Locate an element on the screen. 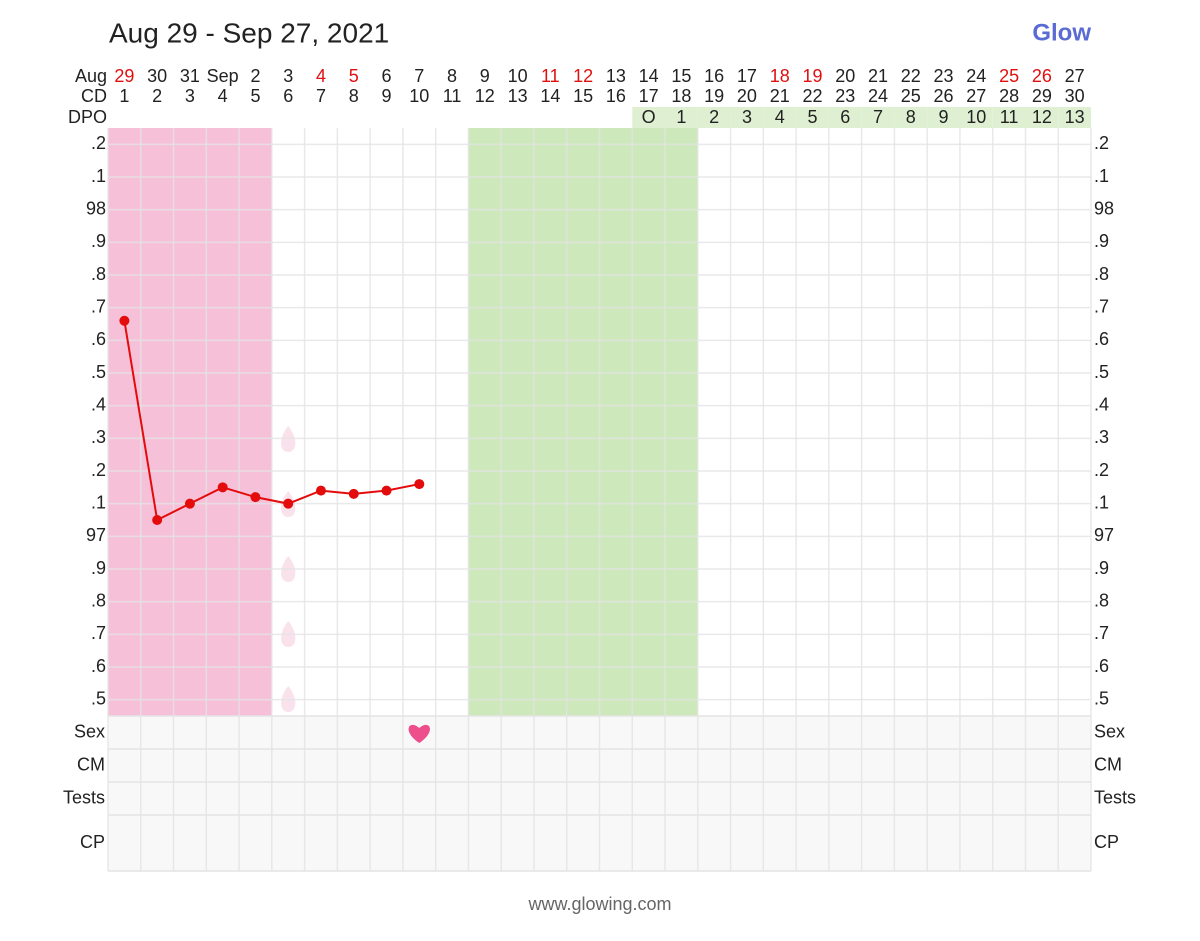 This screenshot has height=941, width=1200. date-label: 5 is located at coordinates (354, 76).